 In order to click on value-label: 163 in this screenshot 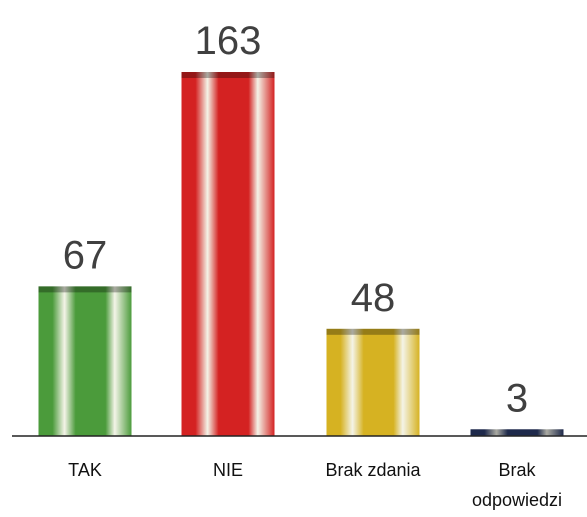, I will do `click(228, 41)`.